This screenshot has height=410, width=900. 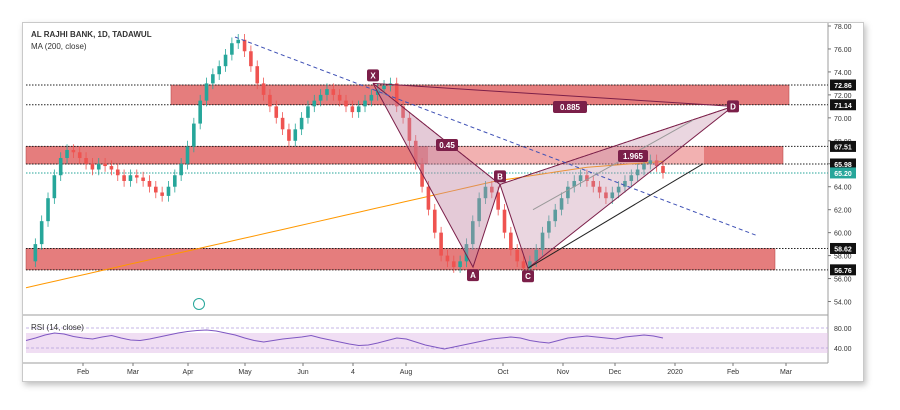 I want to click on y-tick-label: 76.00, so click(x=843, y=50).